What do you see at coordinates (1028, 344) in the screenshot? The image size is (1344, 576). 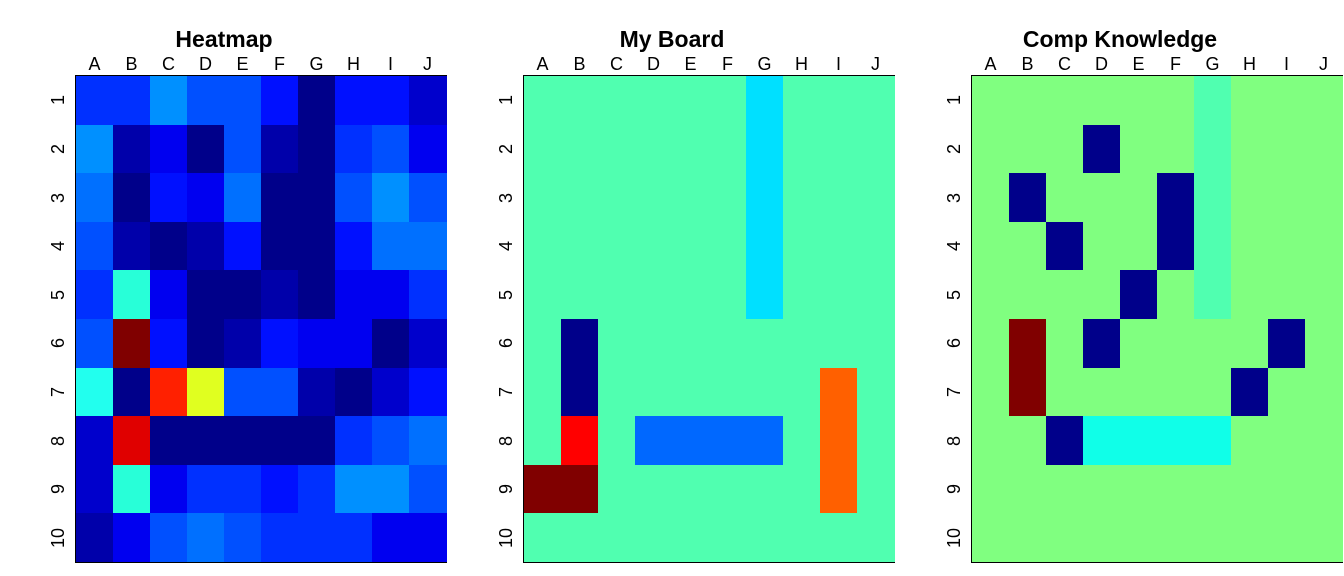 I see `cell-b6` at bounding box center [1028, 344].